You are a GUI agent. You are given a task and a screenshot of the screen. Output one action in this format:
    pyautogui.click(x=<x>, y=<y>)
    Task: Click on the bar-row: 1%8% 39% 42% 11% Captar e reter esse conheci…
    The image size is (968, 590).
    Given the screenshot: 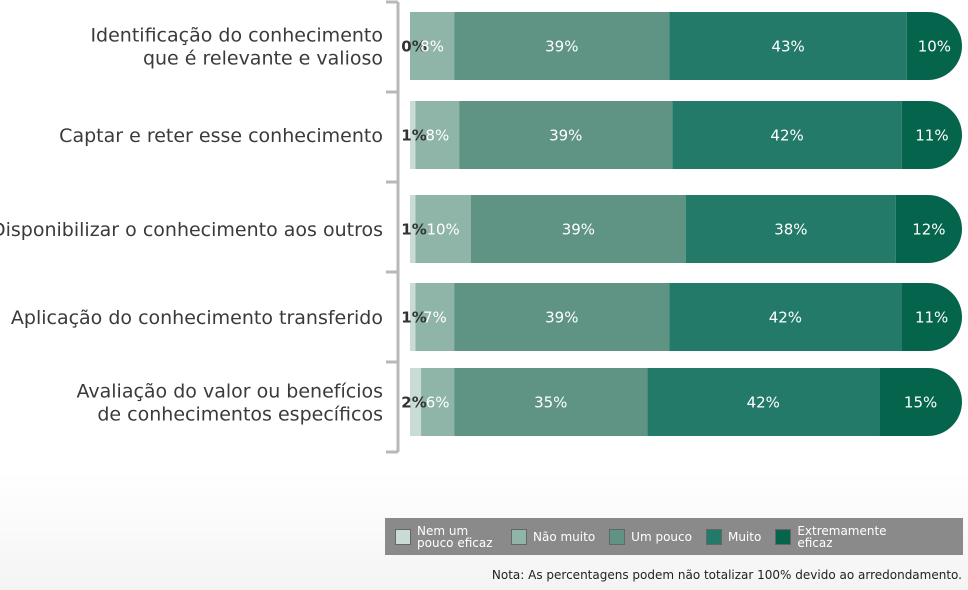 What is the action you would take?
    pyautogui.click(x=510, y=135)
    